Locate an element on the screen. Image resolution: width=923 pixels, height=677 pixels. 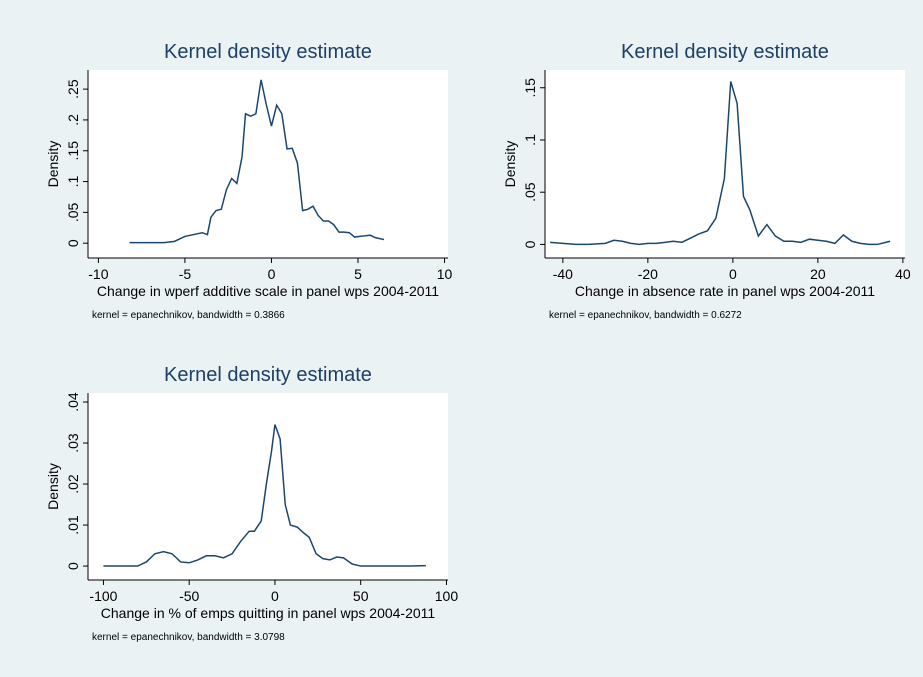
x-tick-label: 20 is located at coordinates (818, 274).